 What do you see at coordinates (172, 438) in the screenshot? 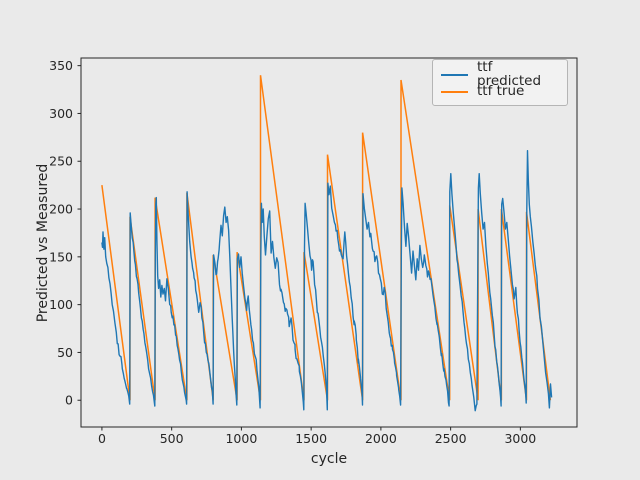
I see `x-tick-label: 500` at bounding box center [172, 438].